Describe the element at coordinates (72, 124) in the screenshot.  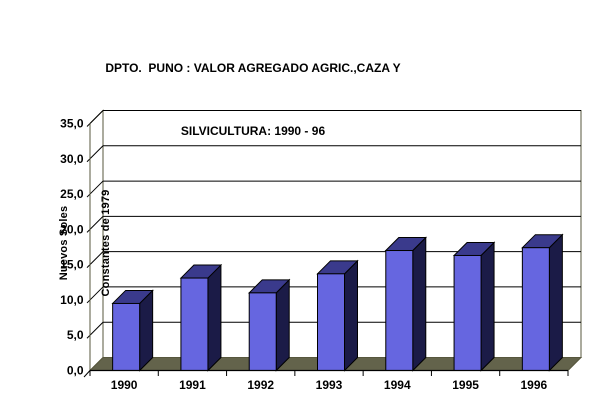
I see `y-tick-label-35,0: 35,0` at that location.